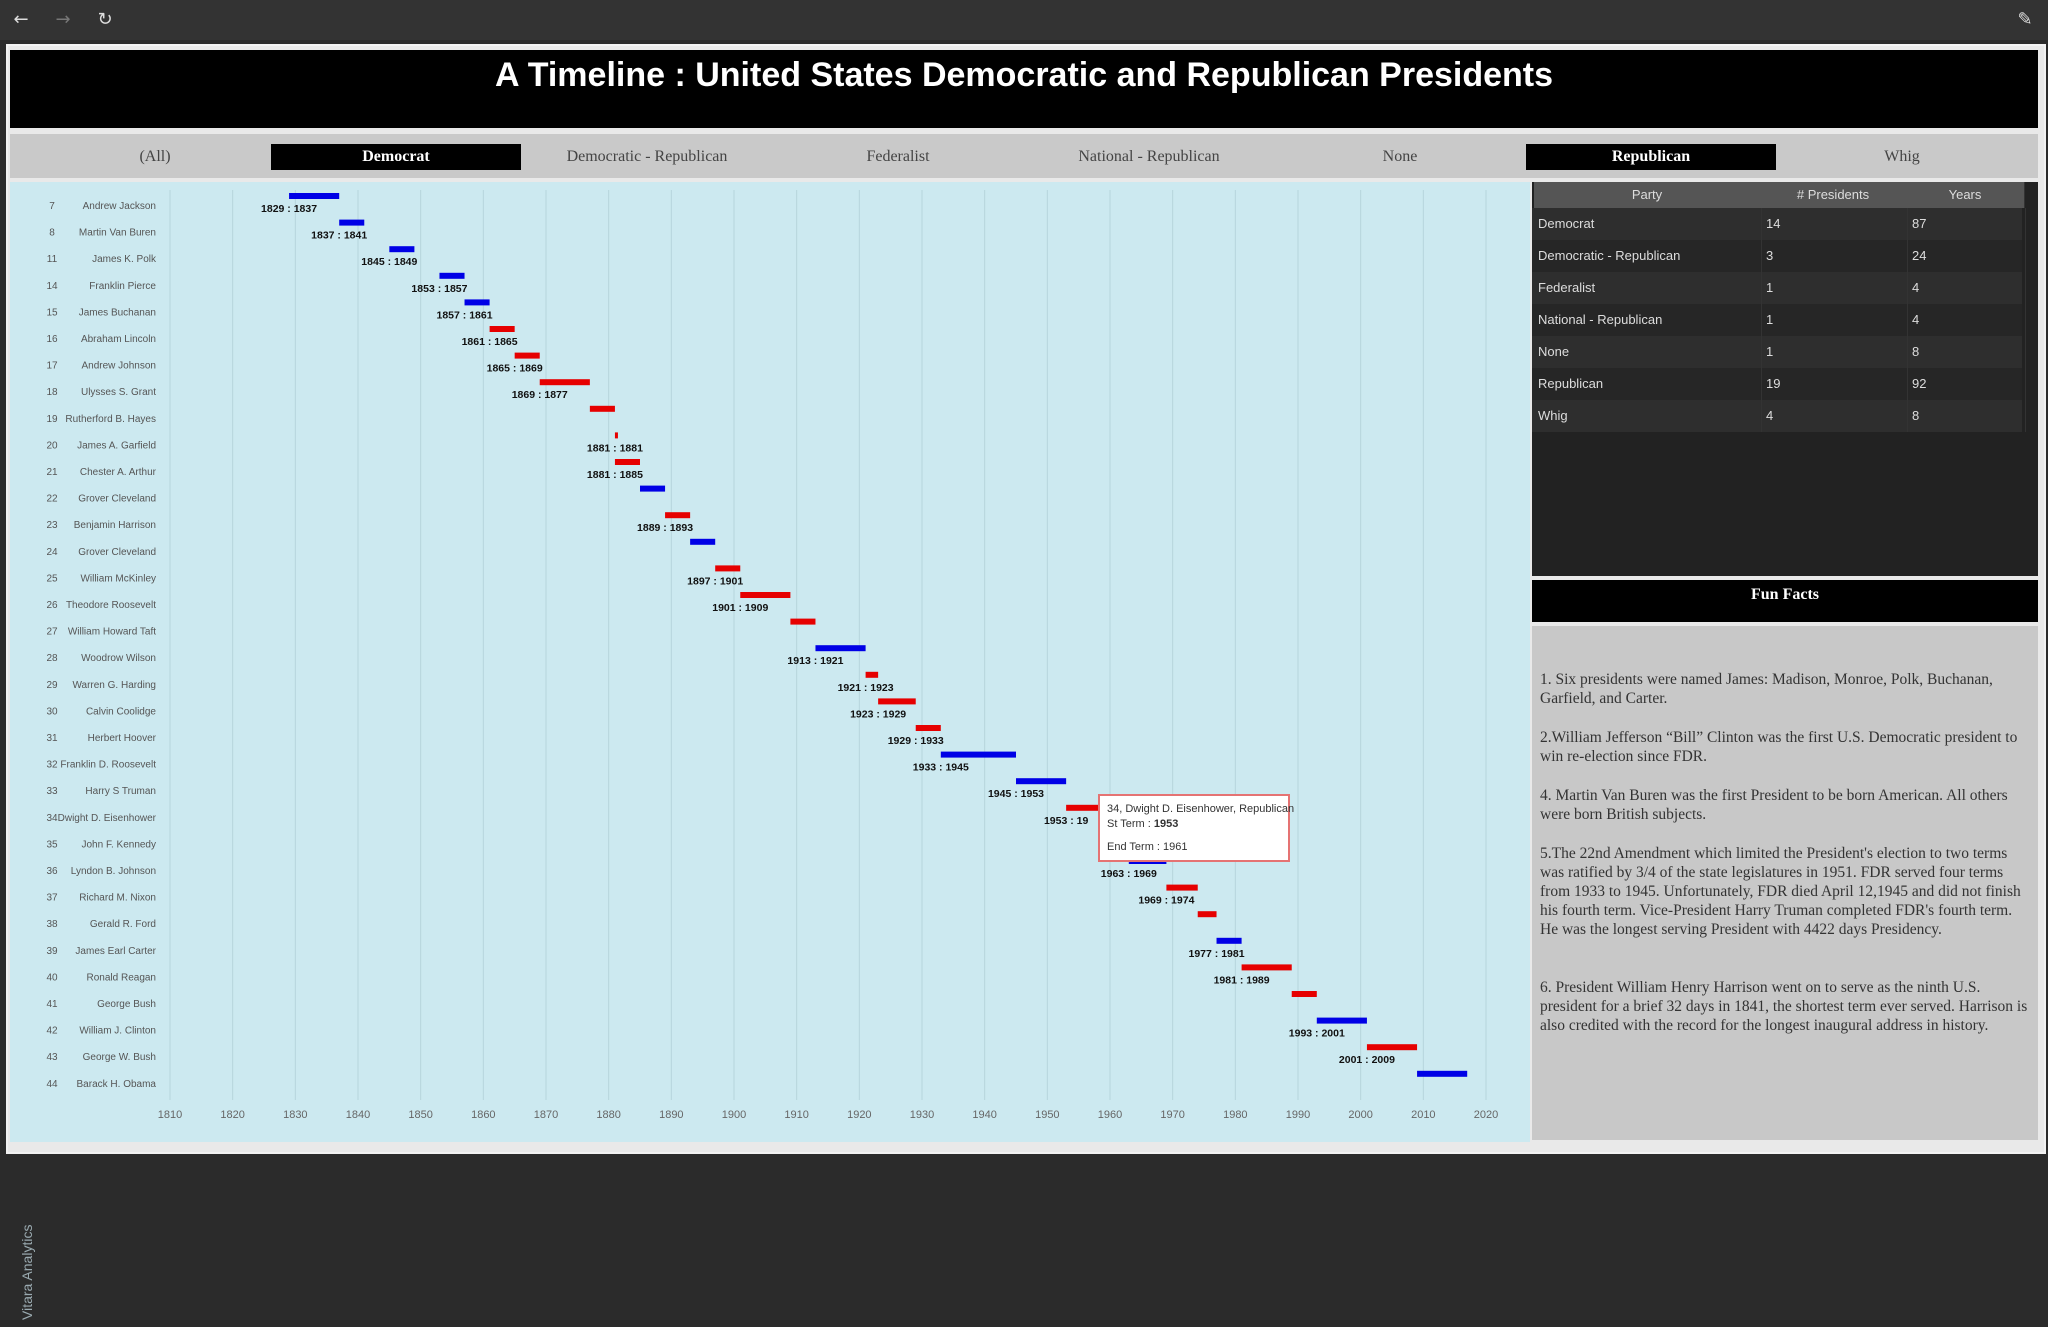  I want to click on term-label: 1881 : 1885, so click(615, 475).